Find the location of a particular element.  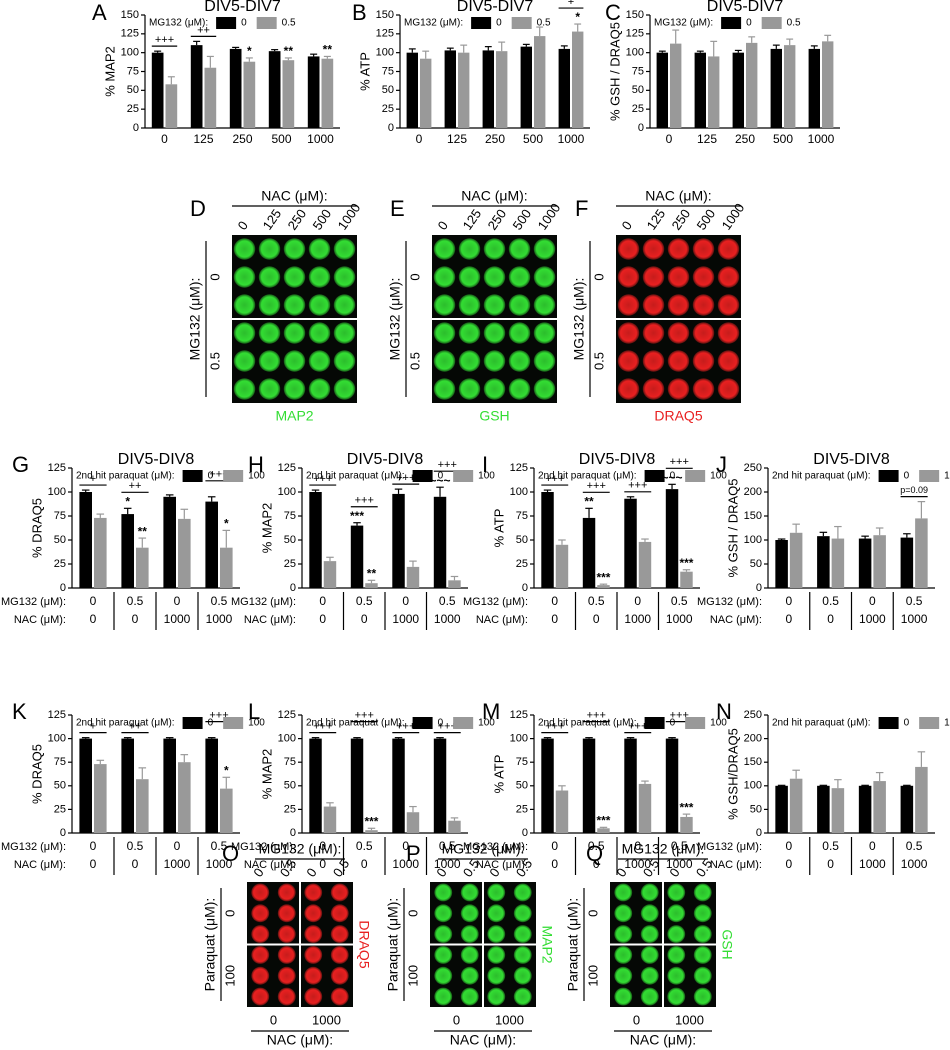

significance-mark: *** is located at coordinates (603, 821).